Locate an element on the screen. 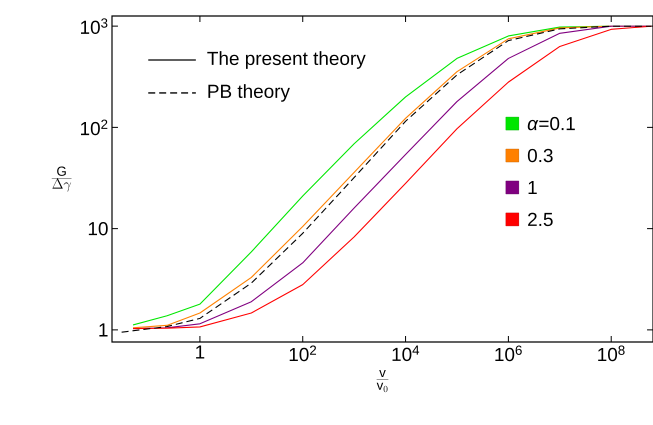 This screenshot has width=653, height=425. x-tick-label: 10$^{8}$ is located at coordinates (611, 354).